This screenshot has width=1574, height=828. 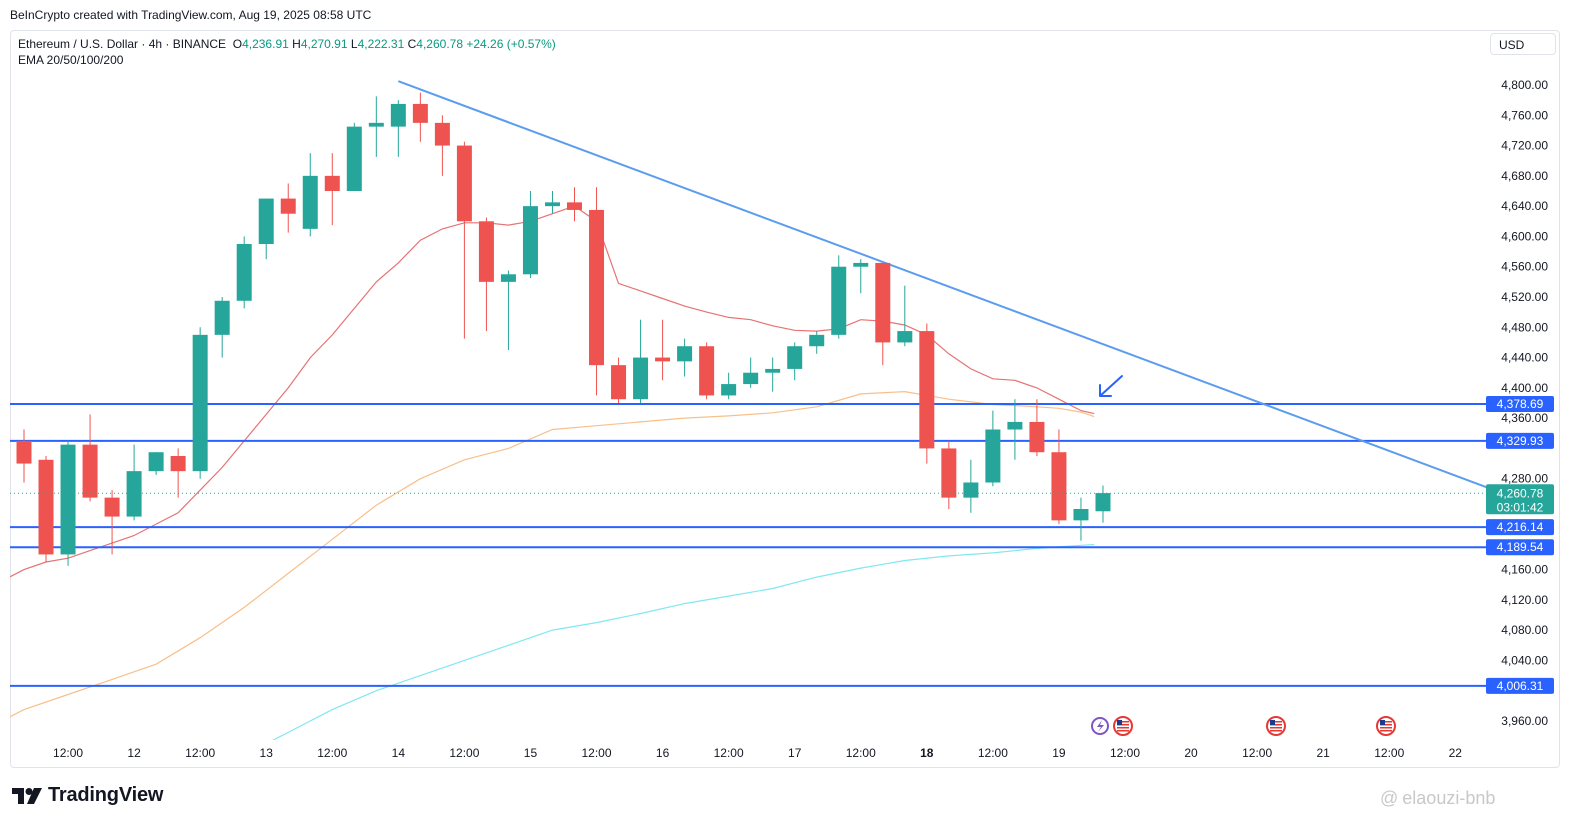 I want to click on x-tick-label: 16, so click(x=663, y=753).